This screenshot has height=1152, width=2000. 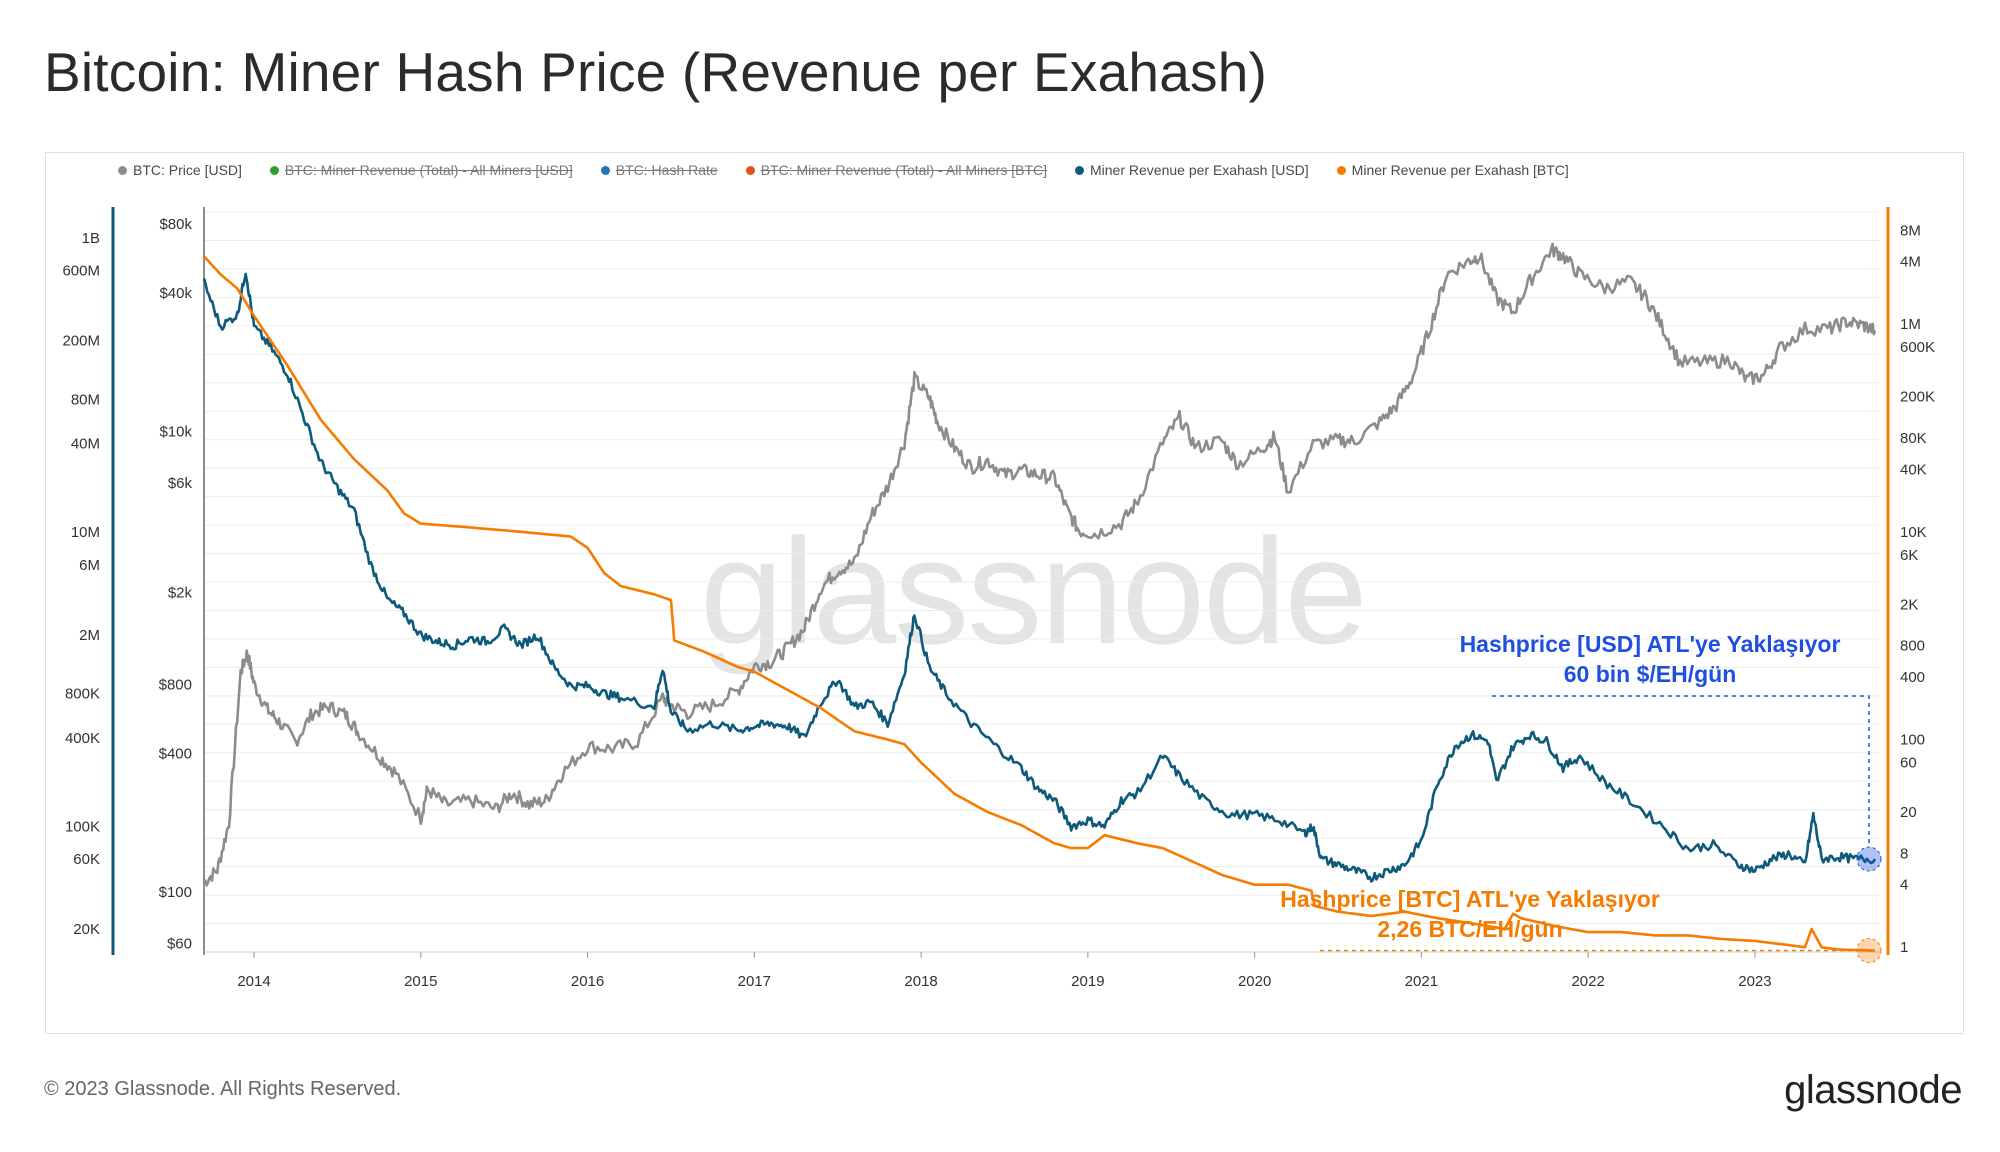 What do you see at coordinates (1910, 230) in the screenshot?
I see `right-tick-label: 8M` at bounding box center [1910, 230].